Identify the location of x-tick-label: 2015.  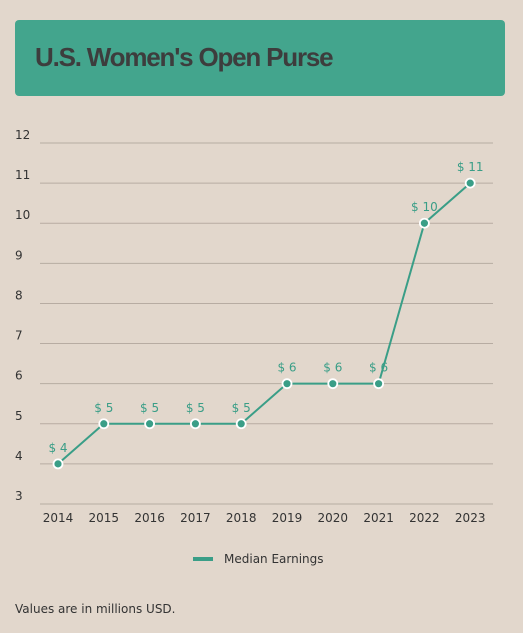
(104, 518).